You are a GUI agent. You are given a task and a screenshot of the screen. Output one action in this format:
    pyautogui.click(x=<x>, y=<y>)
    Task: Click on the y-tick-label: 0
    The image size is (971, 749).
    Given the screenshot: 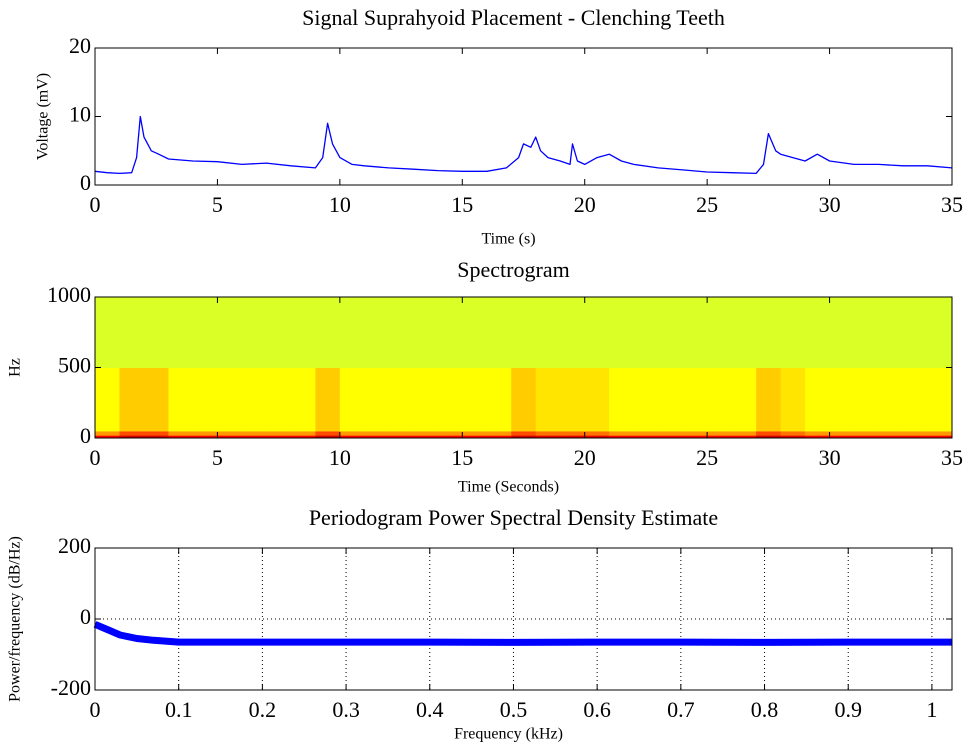 What is the action you would take?
    pyautogui.click(x=85, y=616)
    